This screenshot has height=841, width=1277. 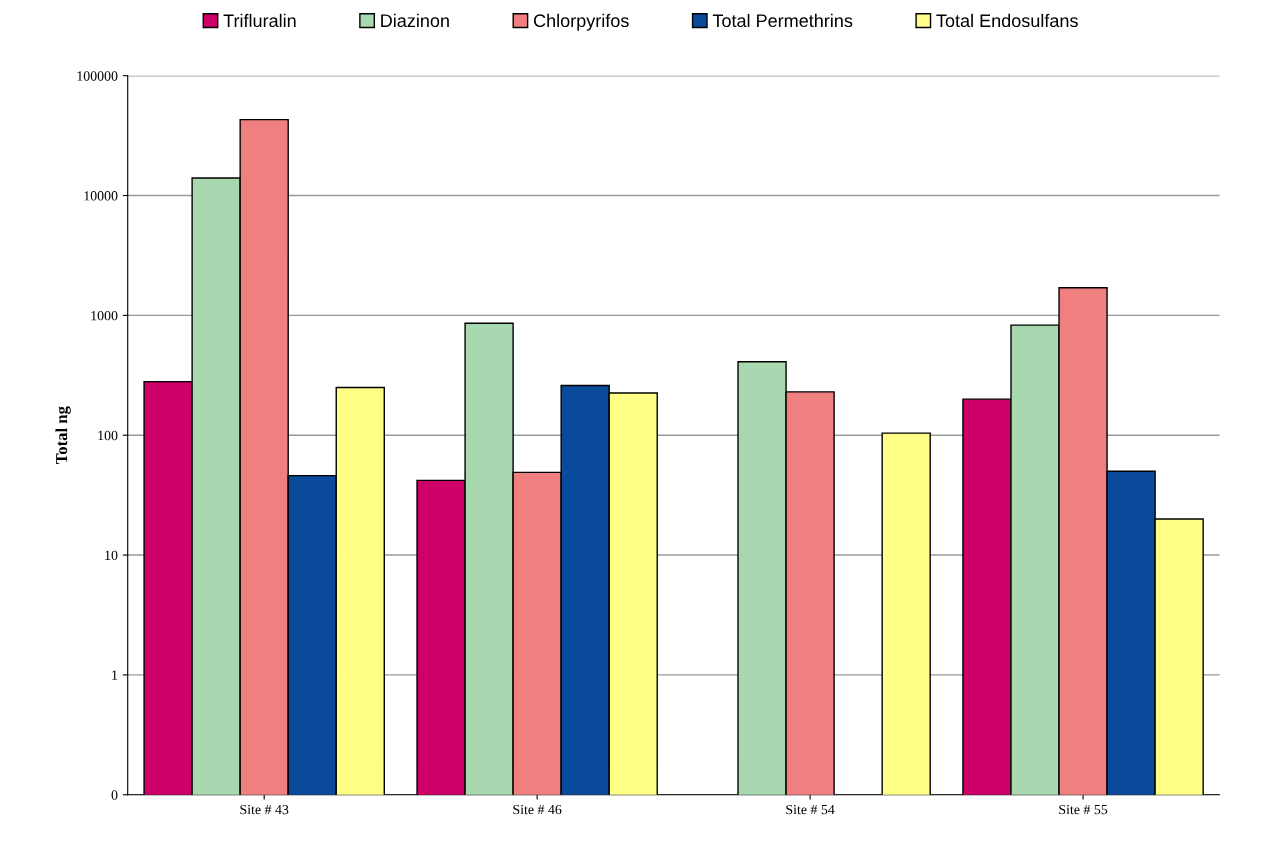 I want to click on y-tick-label: 1000, so click(x=104, y=315).